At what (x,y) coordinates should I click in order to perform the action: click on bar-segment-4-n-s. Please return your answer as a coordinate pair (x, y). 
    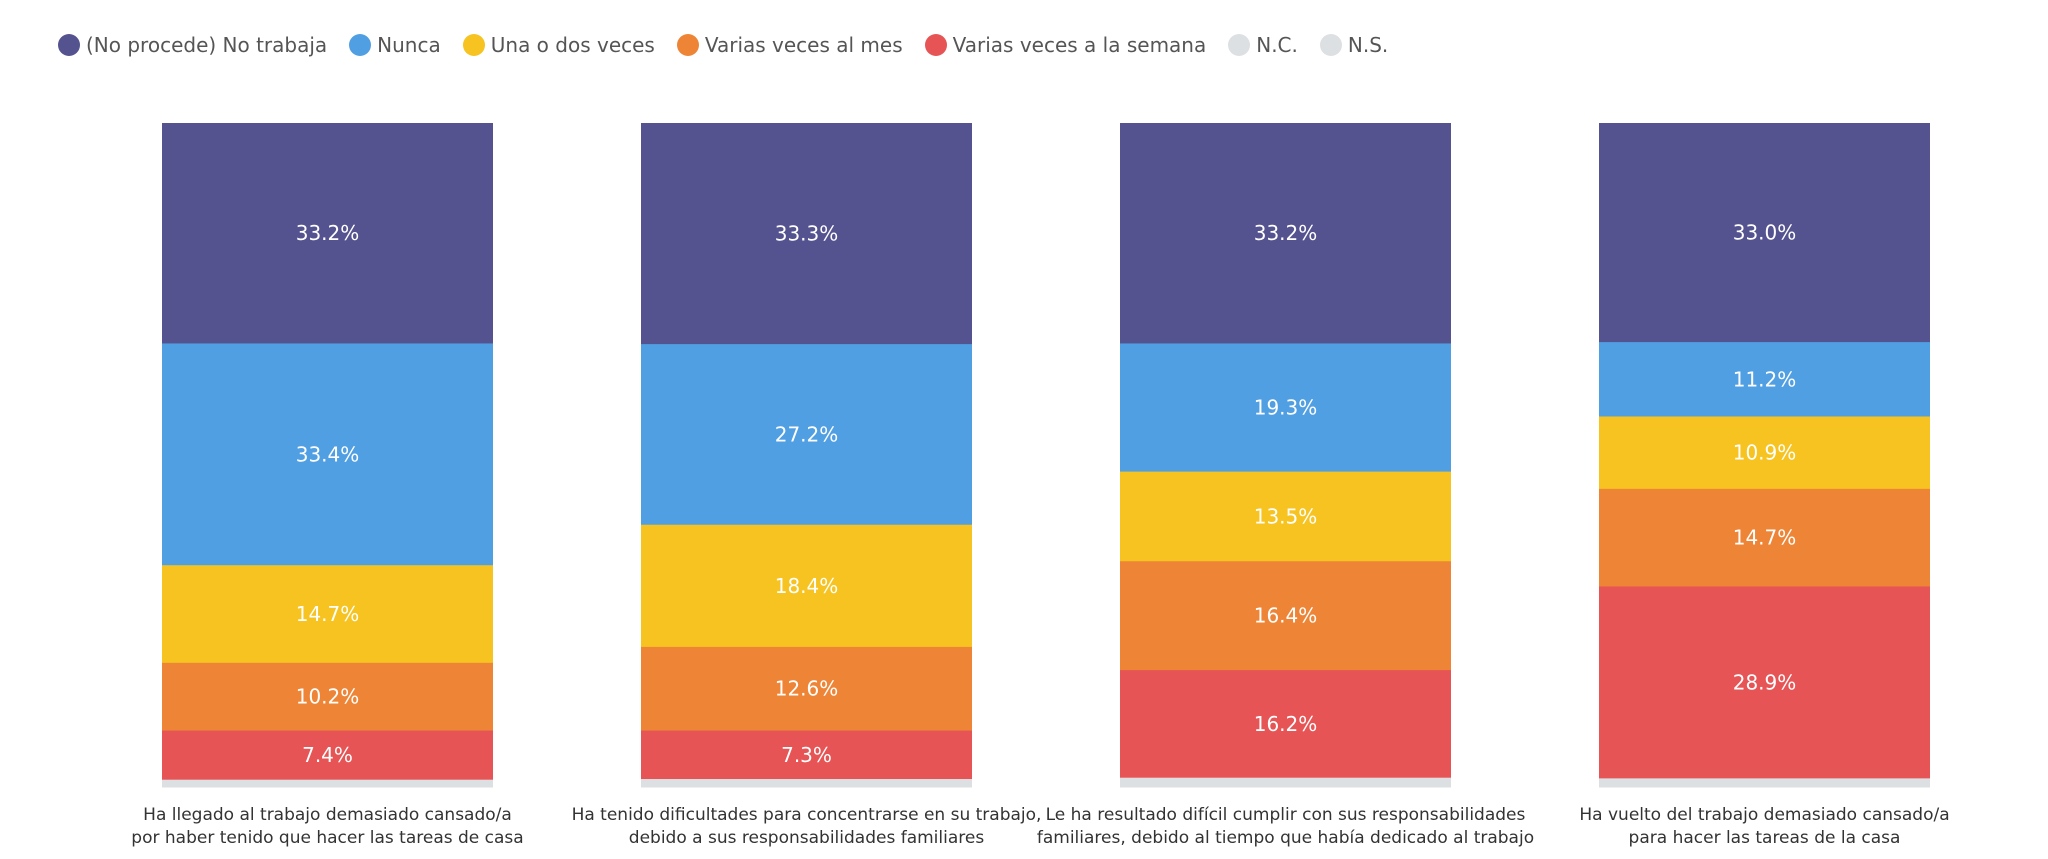
    Looking at the image, I should click on (1764, 785).